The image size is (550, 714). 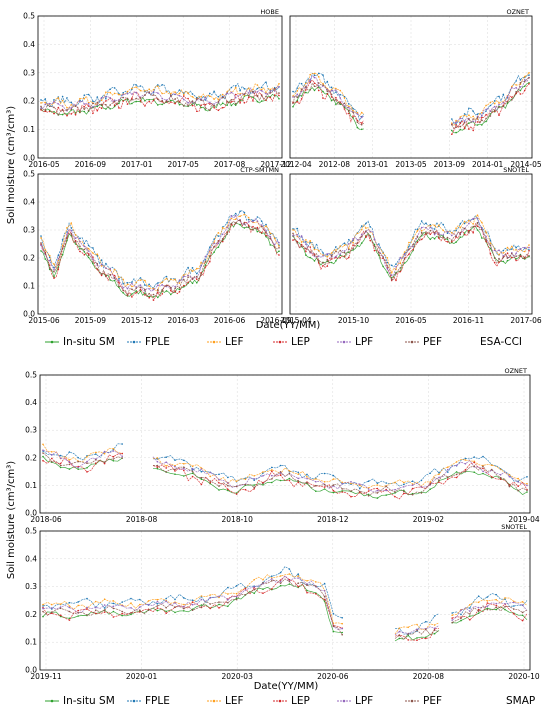 What do you see at coordinates (29, 202) in the screenshot?
I see `y-tick-label: 0.4` at bounding box center [29, 202].